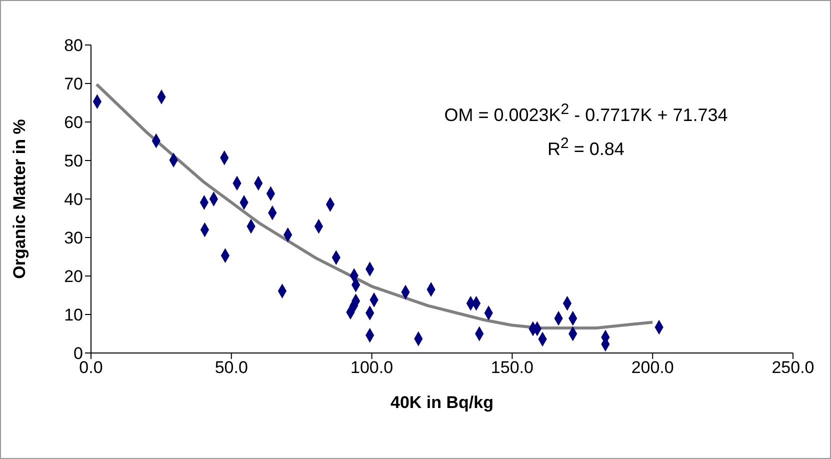 The image size is (831, 459). I want to click on x-tick-label: 0.0, so click(91, 368).